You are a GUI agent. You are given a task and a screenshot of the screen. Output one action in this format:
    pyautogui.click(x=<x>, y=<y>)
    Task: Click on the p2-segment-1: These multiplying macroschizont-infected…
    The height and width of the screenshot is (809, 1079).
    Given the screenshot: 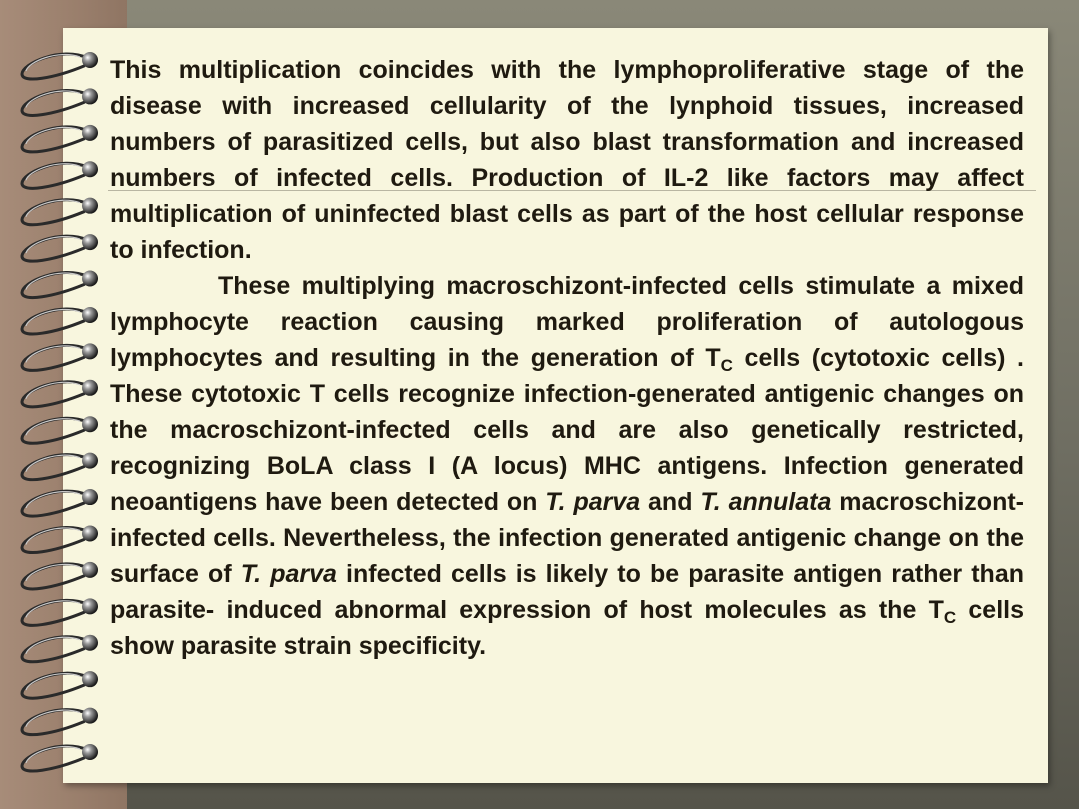 What is the action you would take?
    pyautogui.click(x=567, y=322)
    